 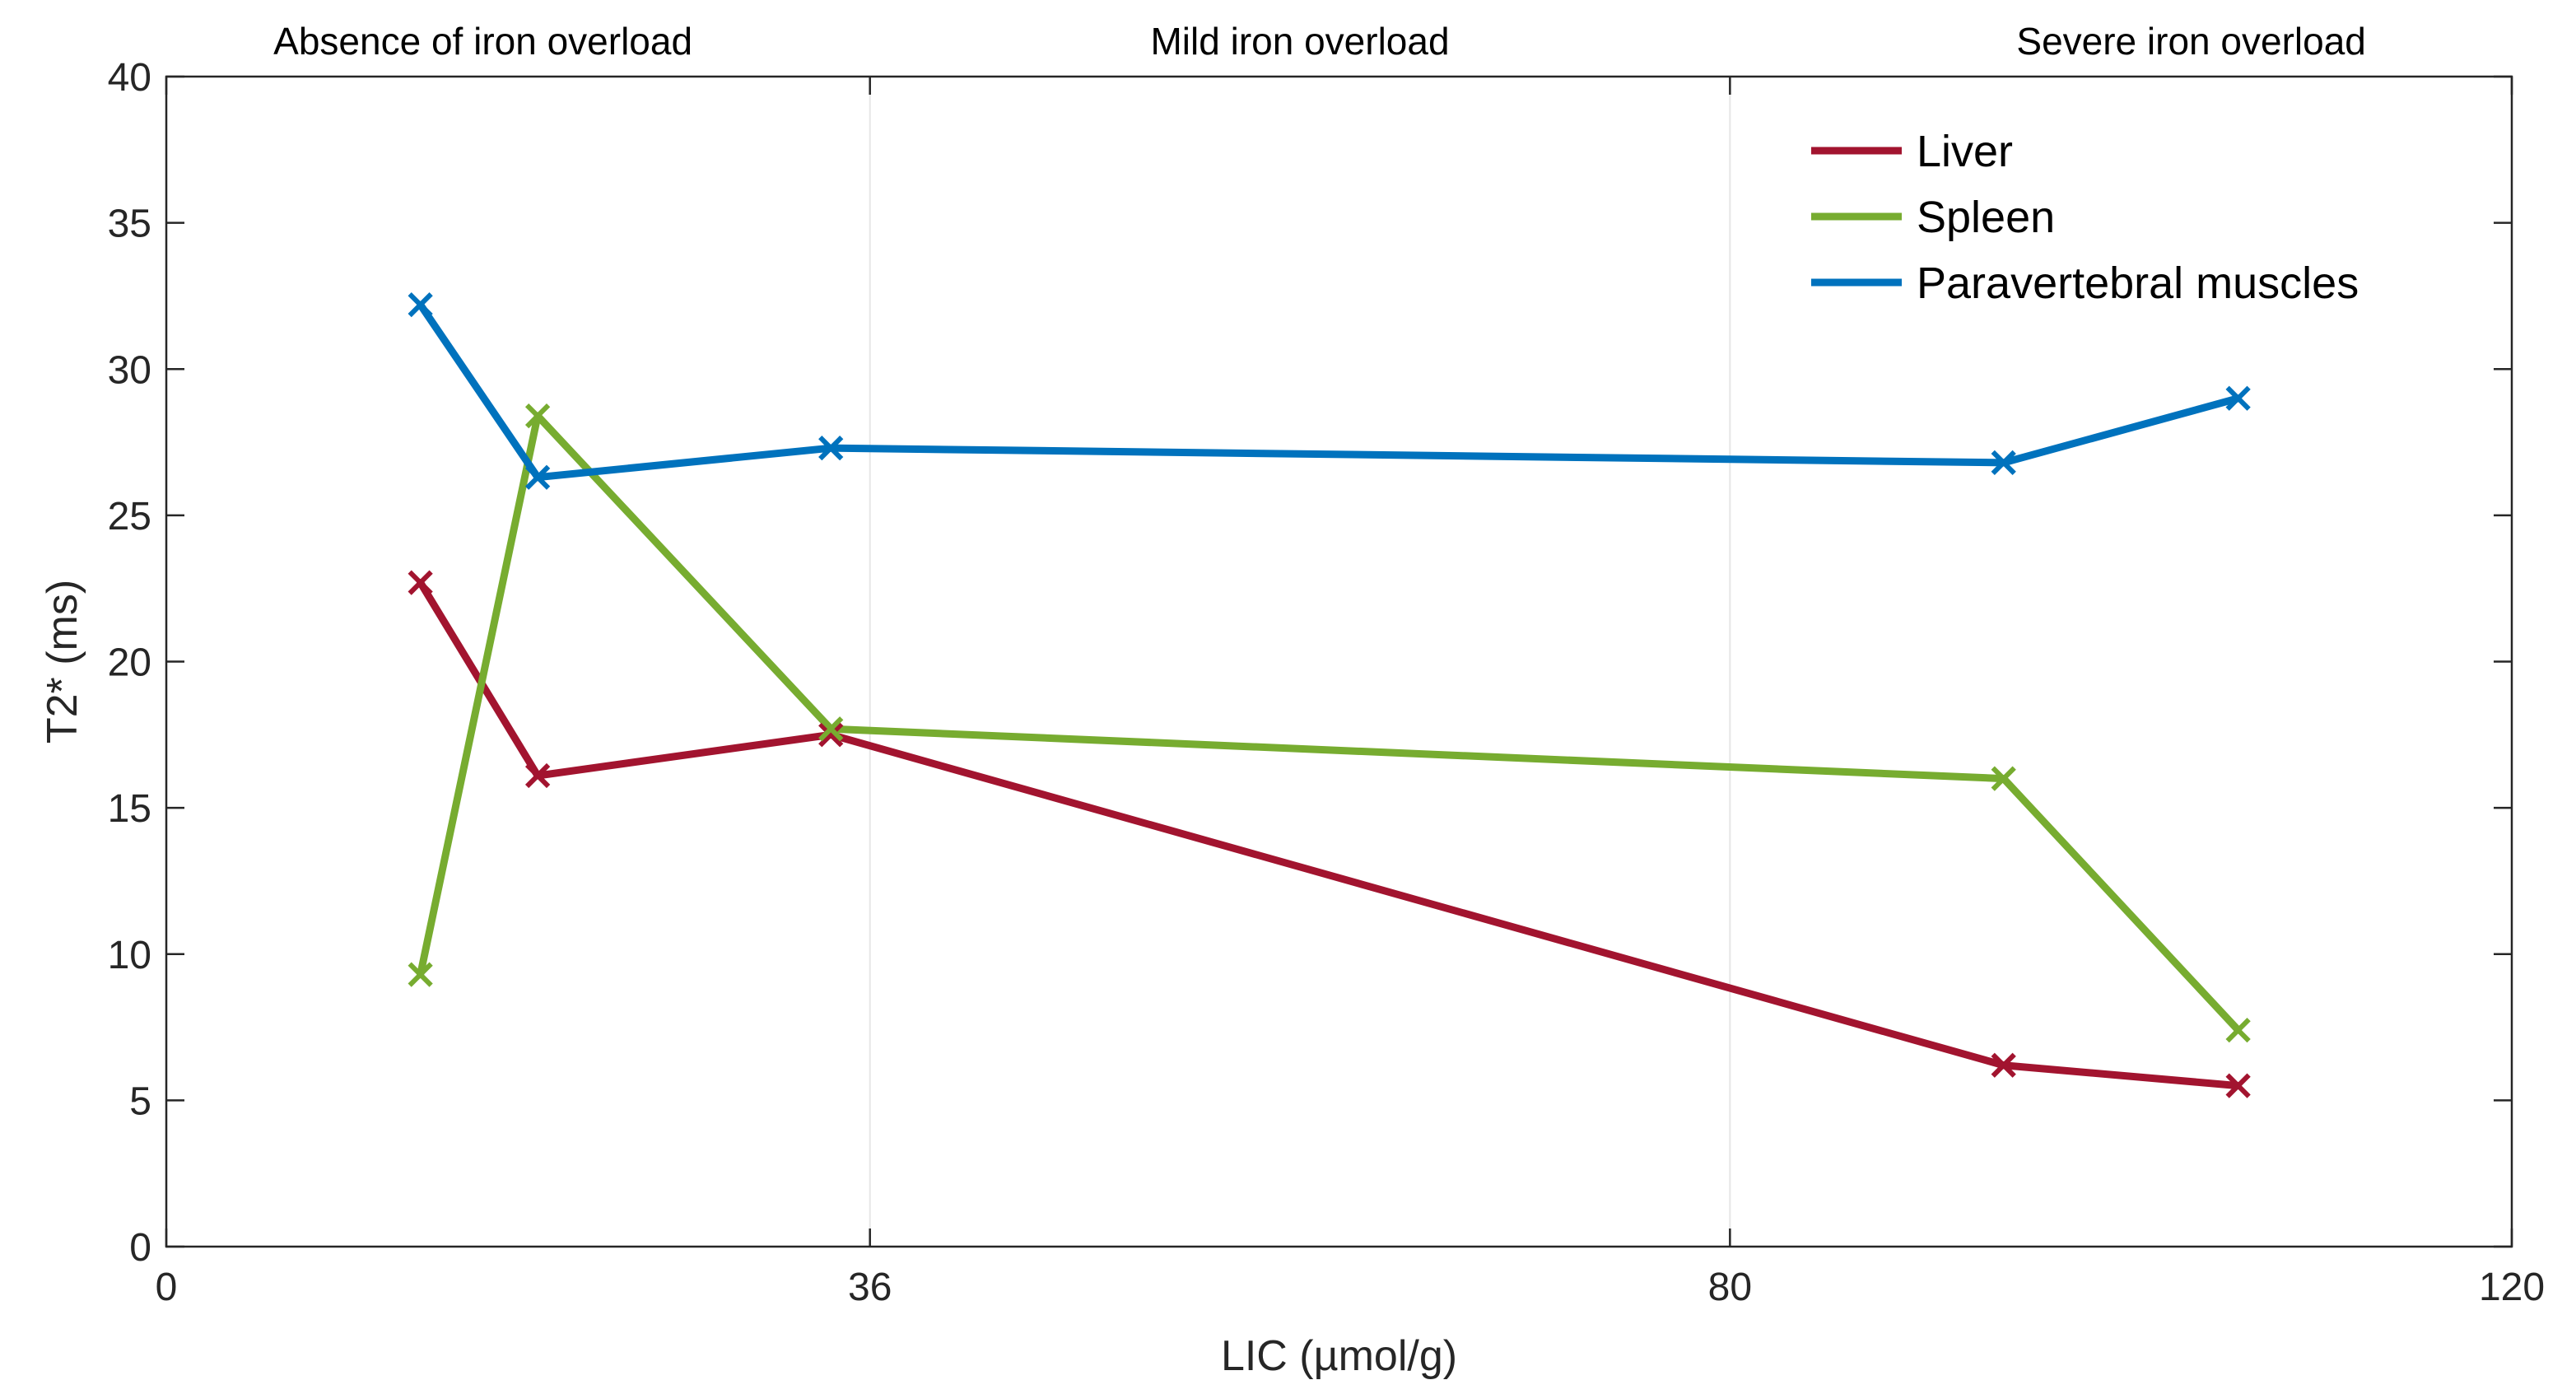 What do you see at coordinates (167, 1287) in the screenshot?
I see `x-tick-label: 0` at bounding box center [167, 1287].